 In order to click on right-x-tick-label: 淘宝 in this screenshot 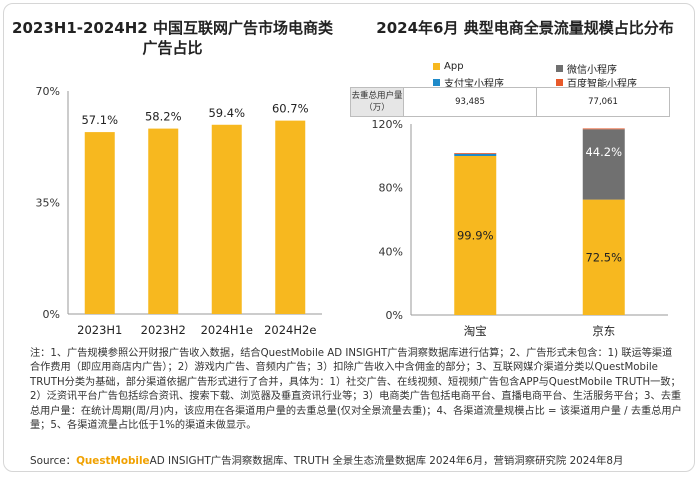, I will do `click(475, 331)`.